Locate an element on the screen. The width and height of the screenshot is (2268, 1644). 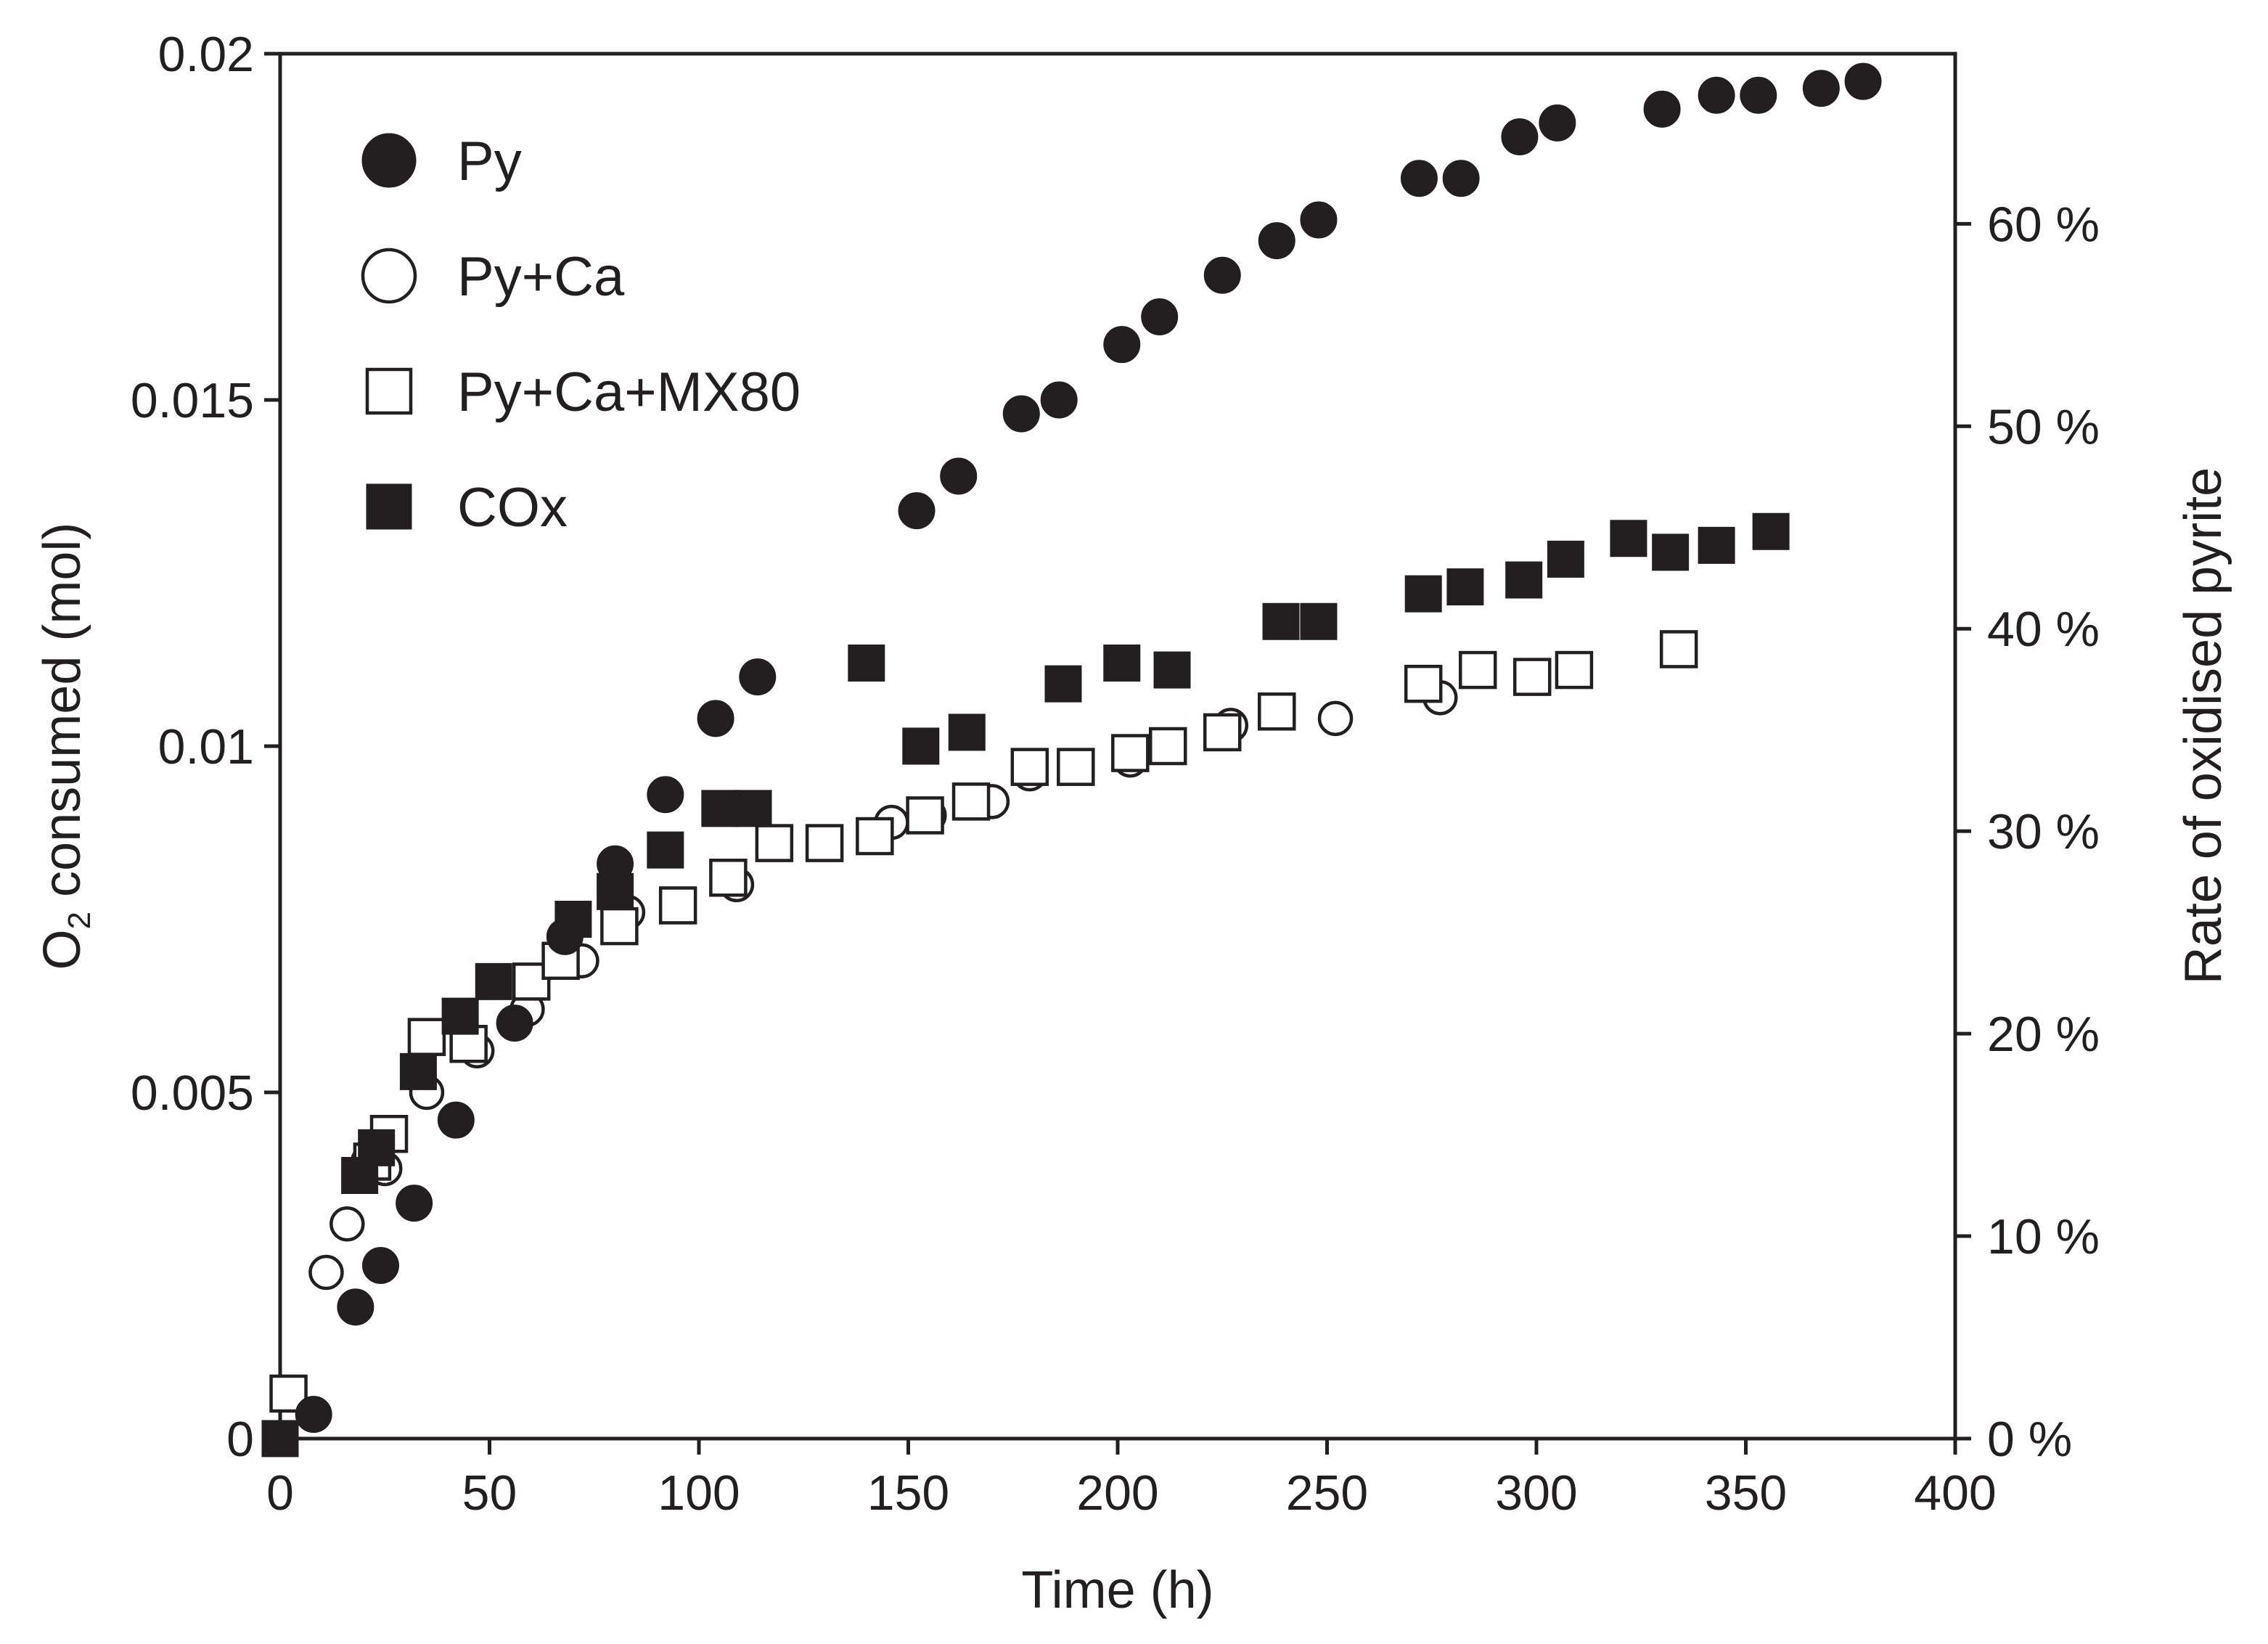
x-tick-label: 150 is located at coordinates (908, 1493).